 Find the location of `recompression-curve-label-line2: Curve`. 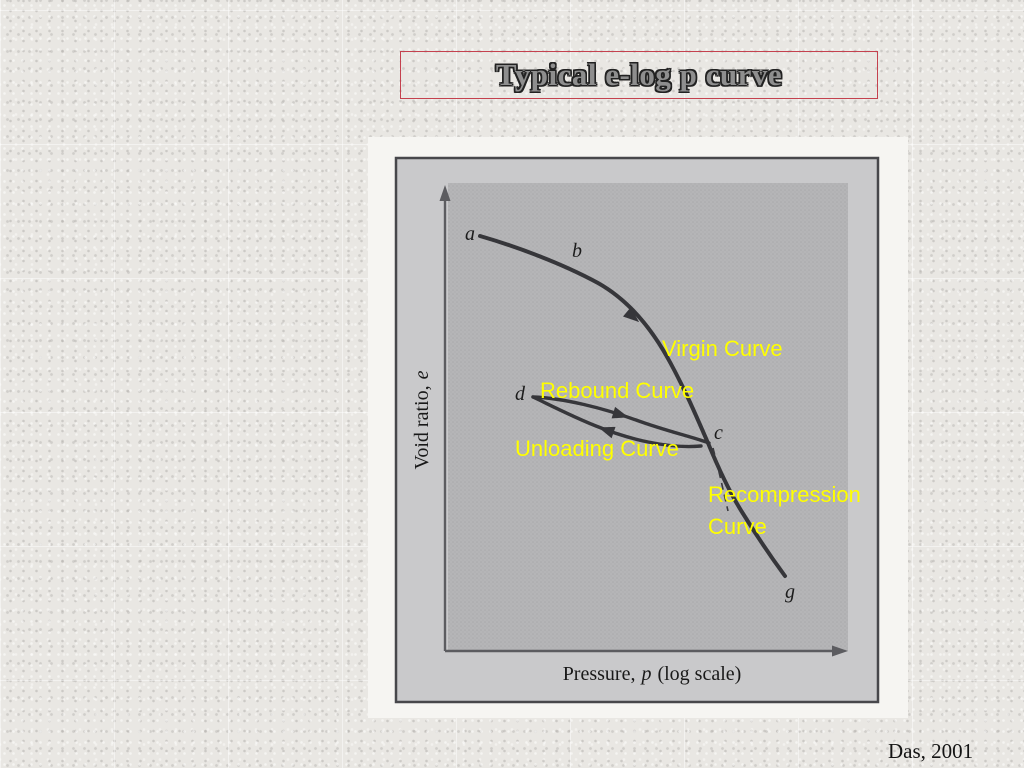

recompression-curve-label-line2: Curve is located at coordinates (737, 526).